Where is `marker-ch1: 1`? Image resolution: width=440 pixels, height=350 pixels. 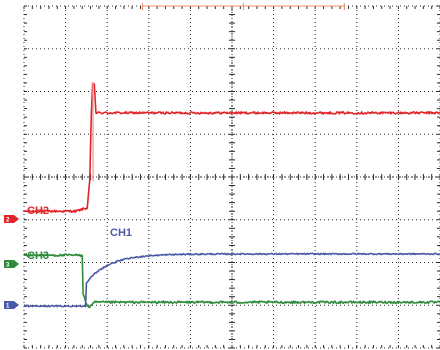 marker-ch1: 1 is located at coordinates (11, 305).